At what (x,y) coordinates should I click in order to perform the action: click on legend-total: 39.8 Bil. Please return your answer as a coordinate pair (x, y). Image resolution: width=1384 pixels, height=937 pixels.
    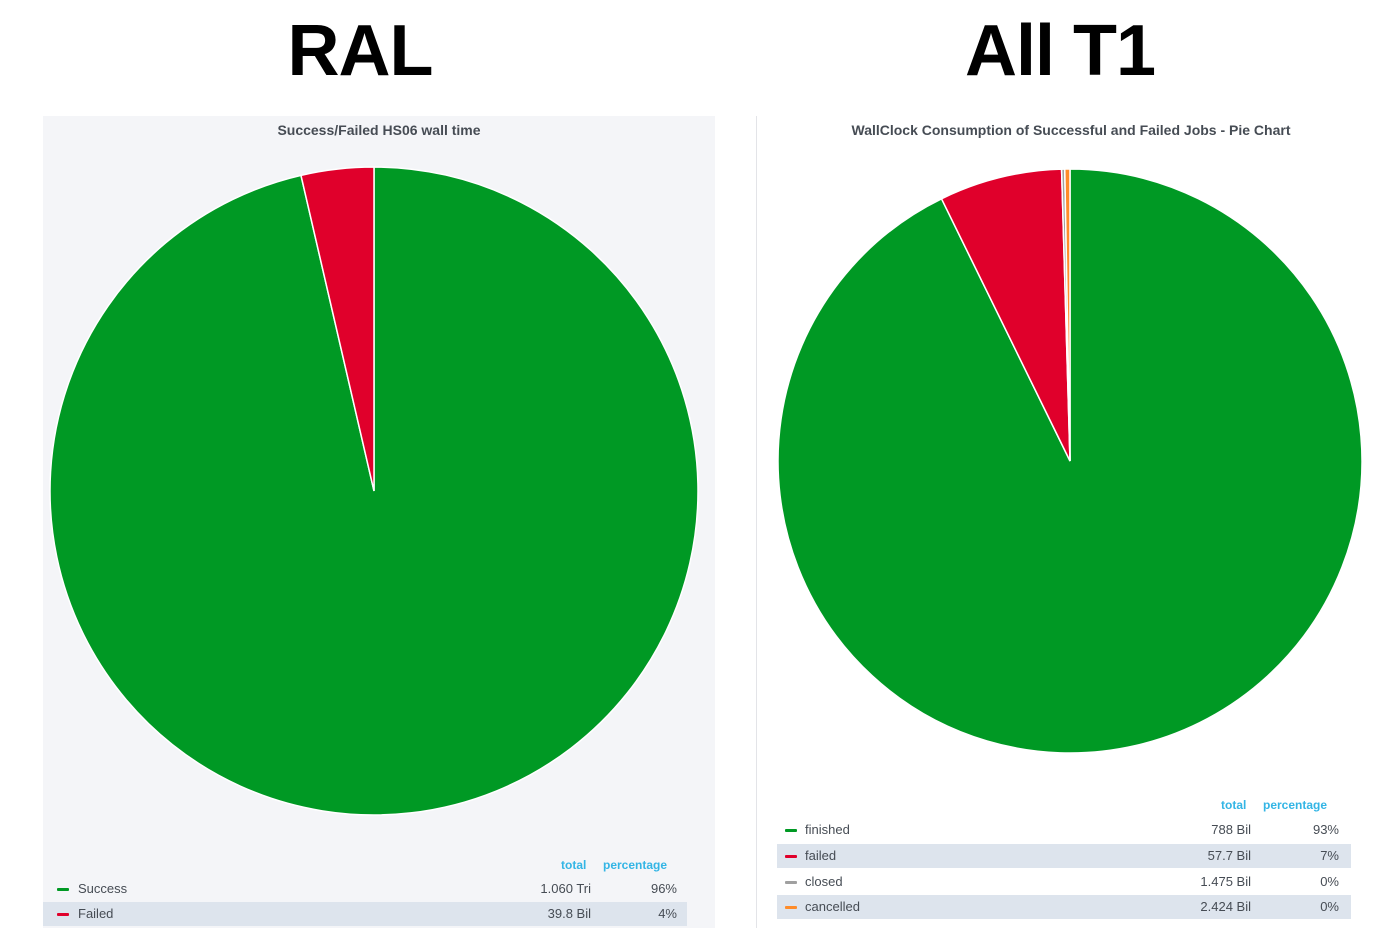
    Looking at the image, I should click on (569, 913).